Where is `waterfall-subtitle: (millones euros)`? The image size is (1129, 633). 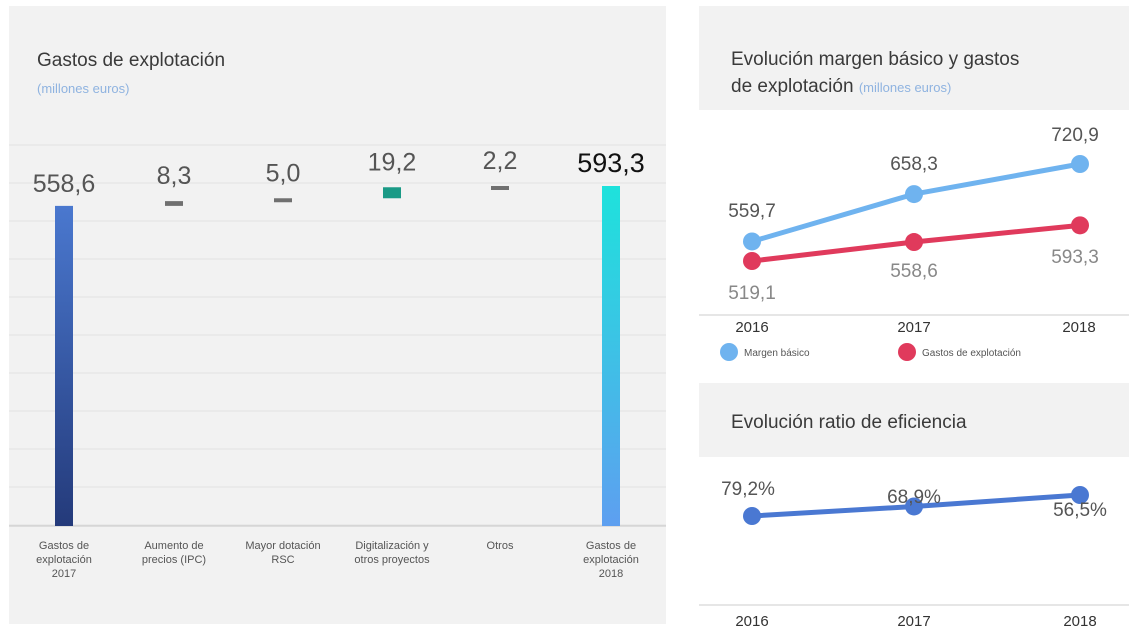
waterfall-subtitle: (millones euros) is located at coordinates (83, 88).